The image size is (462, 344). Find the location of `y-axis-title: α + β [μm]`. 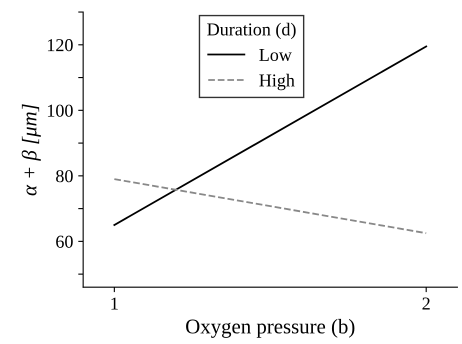

y-axis-title: α + β [μm] is located at coordinates (31, 150).